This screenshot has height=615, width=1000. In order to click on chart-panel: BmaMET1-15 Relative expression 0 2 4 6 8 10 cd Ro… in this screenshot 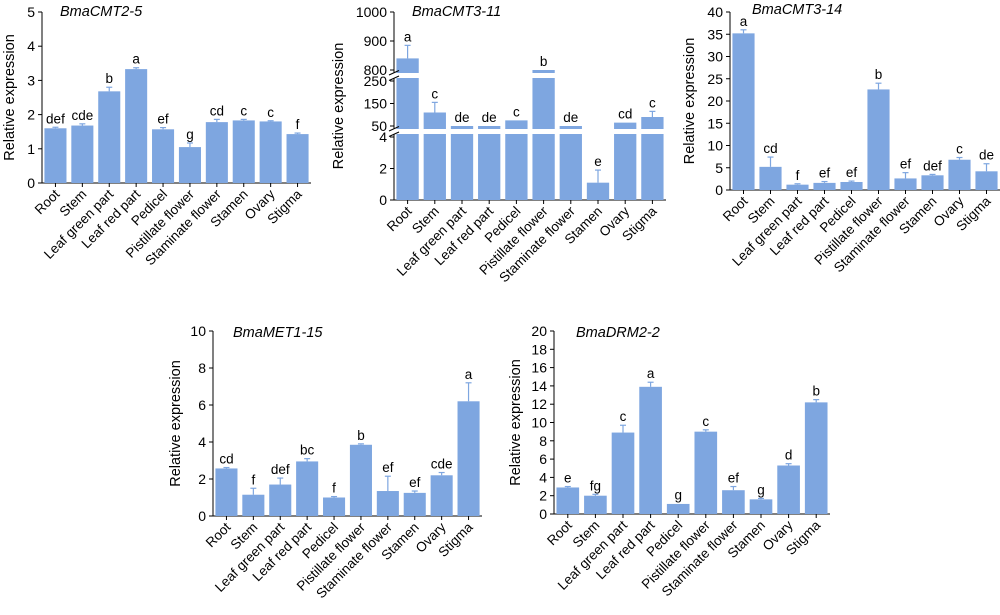, I will do `click(325, 462)`.